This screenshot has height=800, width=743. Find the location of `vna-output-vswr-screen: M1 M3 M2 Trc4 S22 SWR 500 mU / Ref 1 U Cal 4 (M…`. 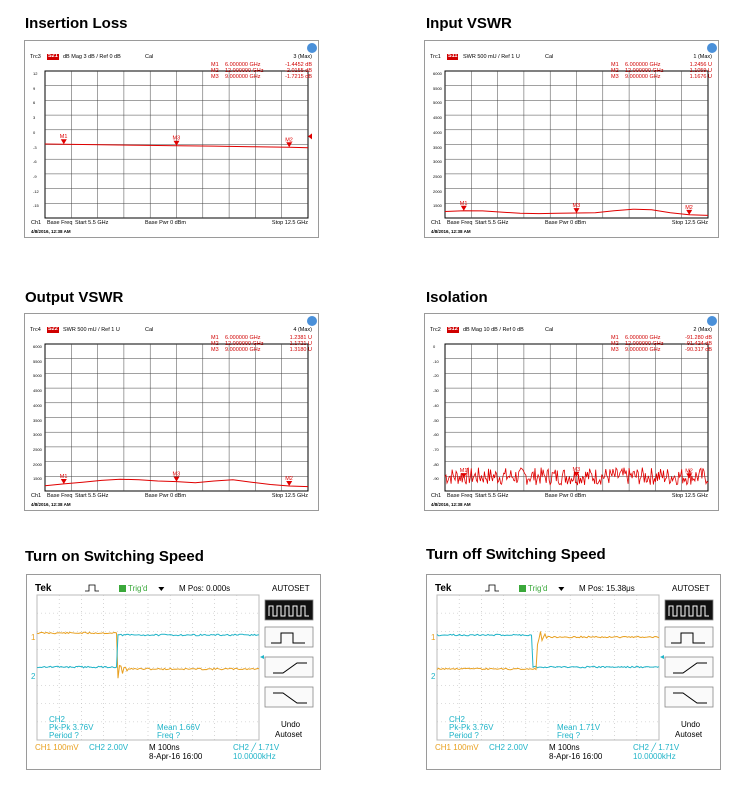

vna-output-vswr-screen: M1 M3 M2 Trc4 S22 SWR 500 mU / Ref 1 U Cal 4 (M… is located at coordinates (171, 412).